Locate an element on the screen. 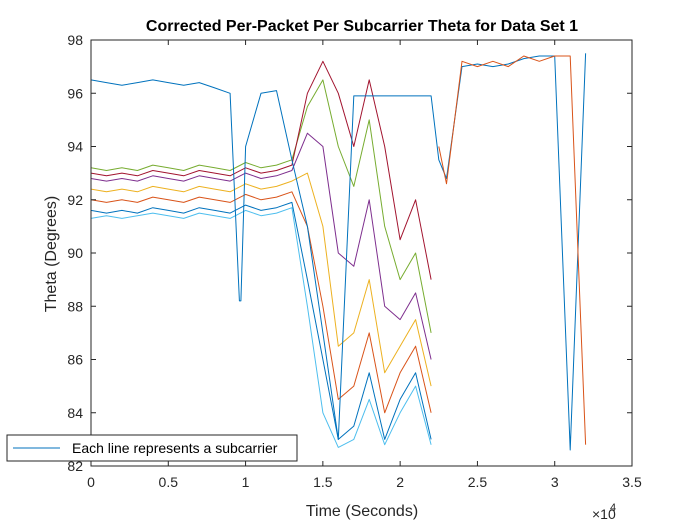 Image resolution: width=700 pixels, height=525 pixels. y-tick-label-5: 92 is located at coordinates (75, 200).